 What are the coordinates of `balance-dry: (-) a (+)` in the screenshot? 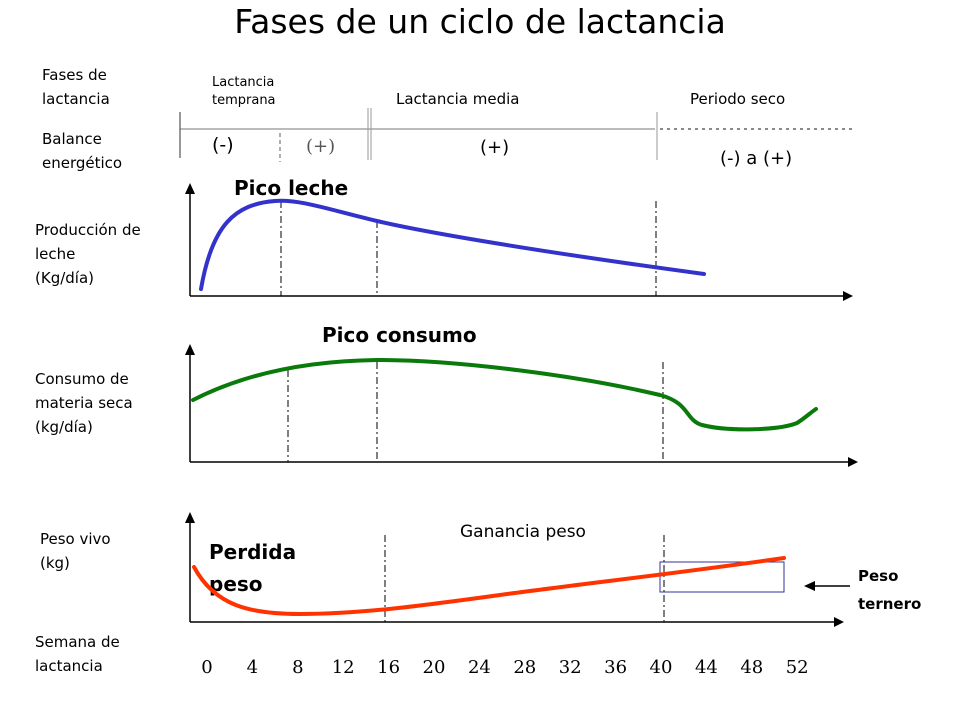 It's located at (756, 158).